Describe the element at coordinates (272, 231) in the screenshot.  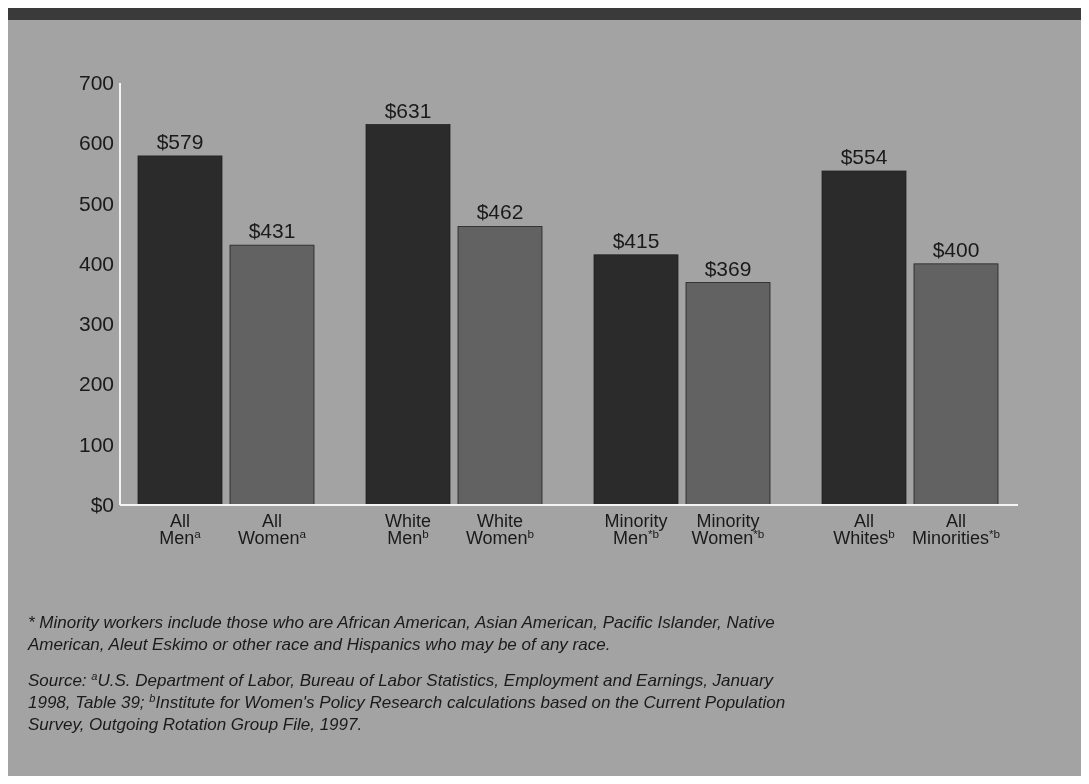
I see `data-label: $431` at that location.